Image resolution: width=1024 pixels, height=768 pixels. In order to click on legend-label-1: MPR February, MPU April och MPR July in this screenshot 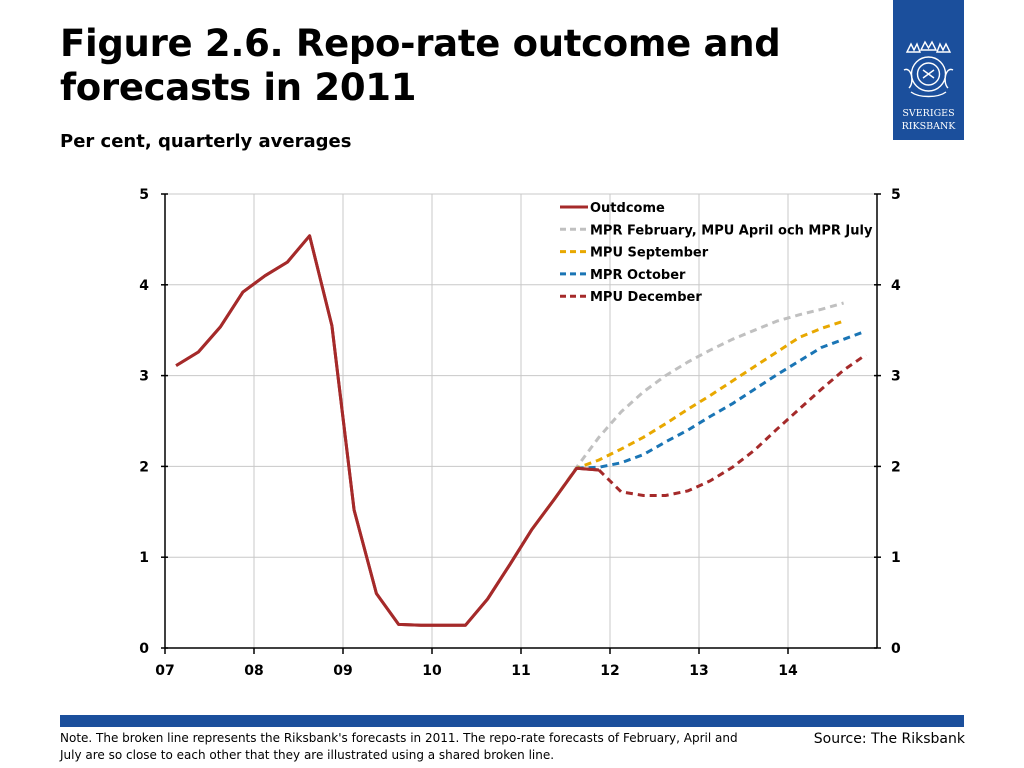, I will do `click(731, 230)`.